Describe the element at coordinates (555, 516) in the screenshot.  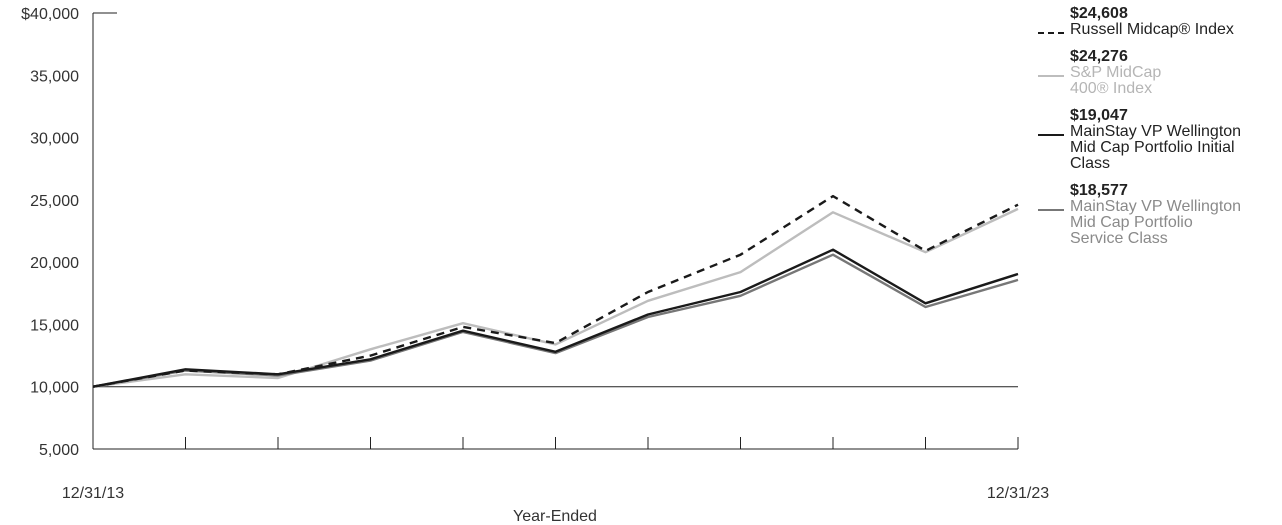
I see `x-axis-title: Year-Ended` at that location.